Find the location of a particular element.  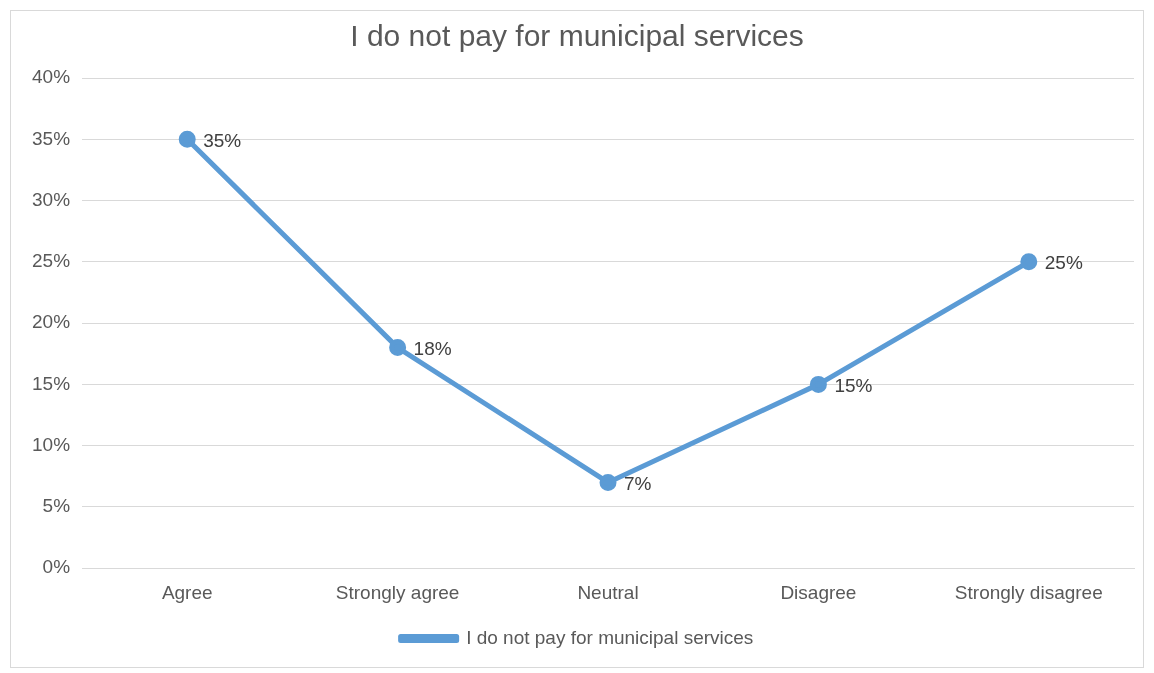

x-tick-label: Disagree is located at coordinates (818, 592).